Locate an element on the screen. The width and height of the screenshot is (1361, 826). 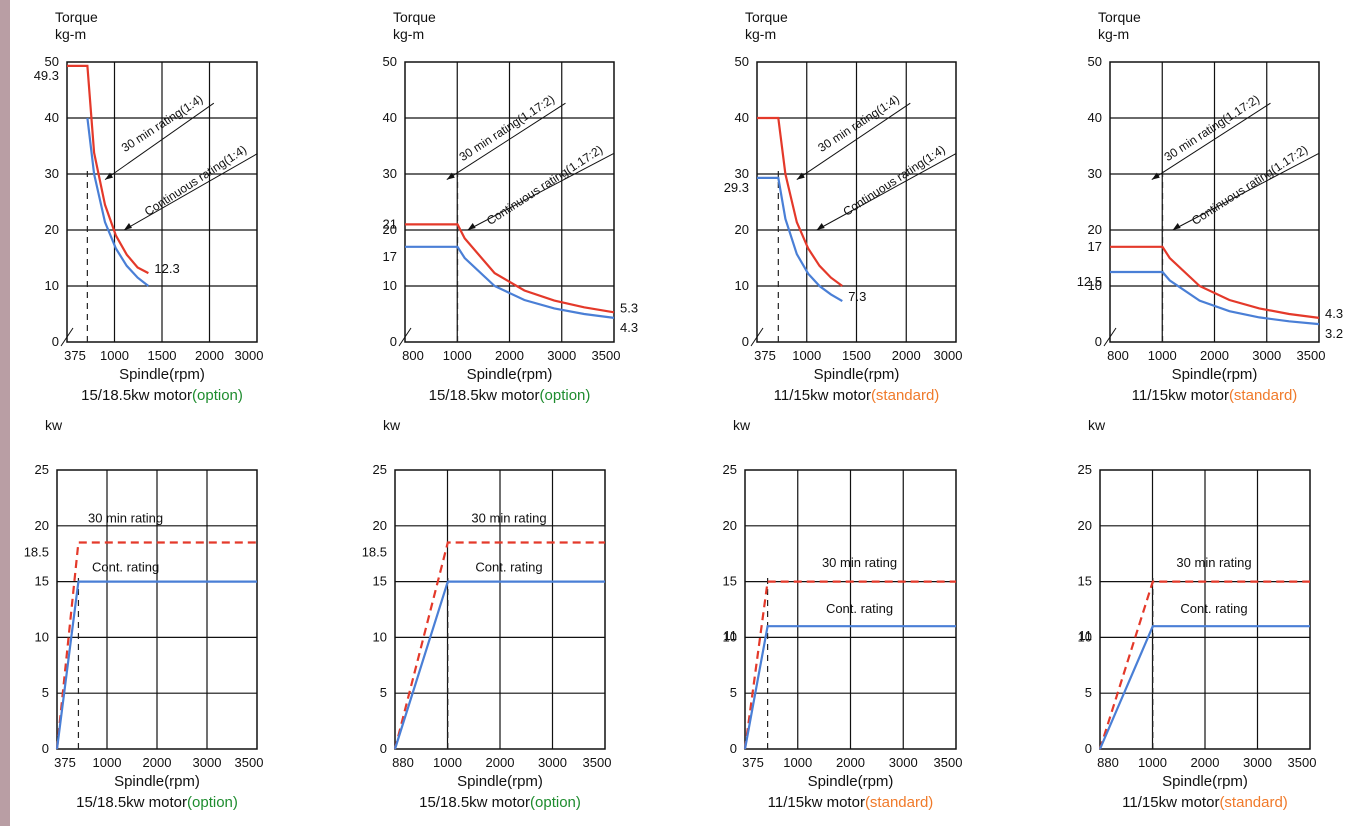
y-tick-label-extra: 12.5 is located at coordinates (1089, 281).